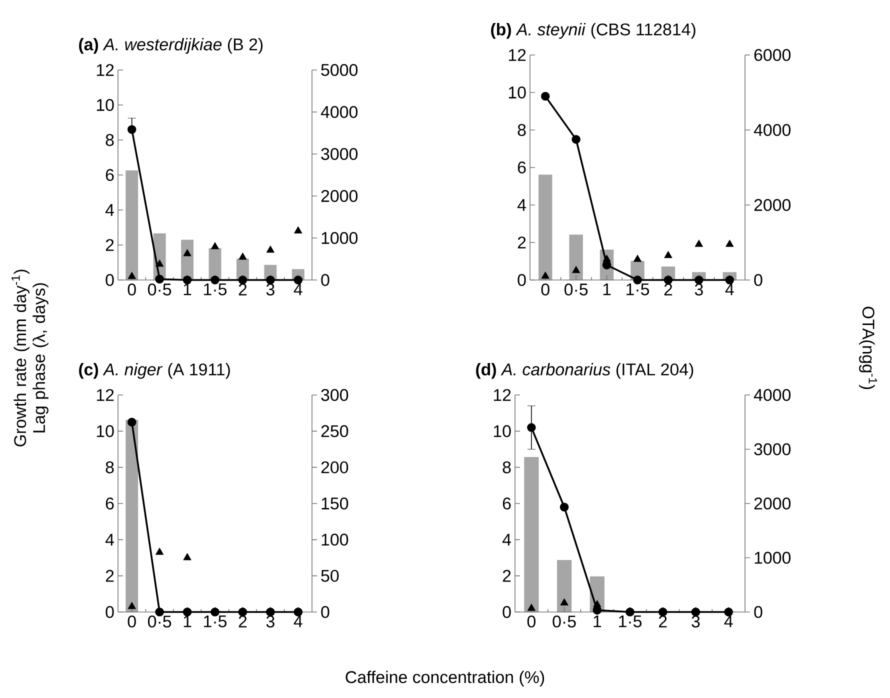 The height and width of the screenshot is (698, 890). What do you see at coordinates (339, 70) in the screenshot?
I see `y2-tick-label: 5000` at bounding box center [339, 70].